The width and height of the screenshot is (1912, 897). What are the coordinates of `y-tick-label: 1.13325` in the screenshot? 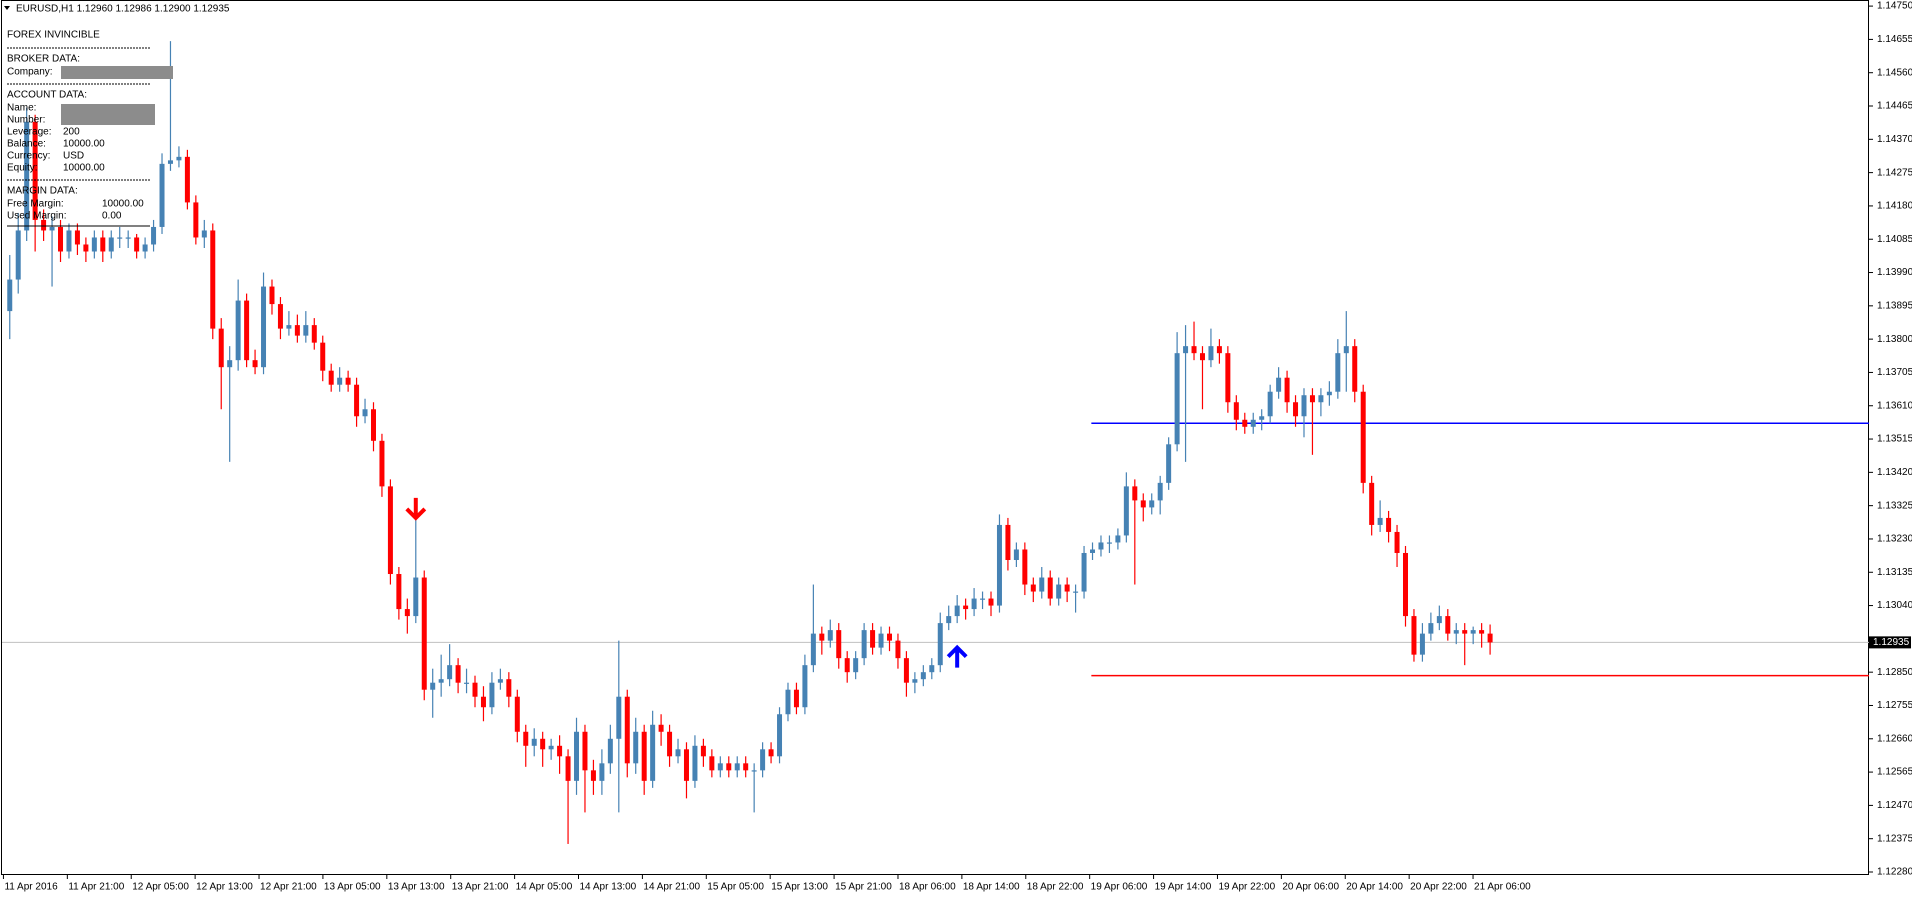 It's located at (1894, 505).